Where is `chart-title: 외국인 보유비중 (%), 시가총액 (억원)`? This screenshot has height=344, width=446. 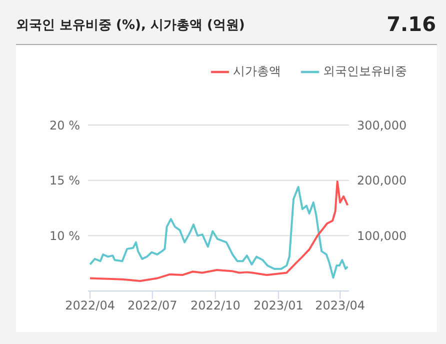 chart-title: 외국인 보유비중 (%), 시가총액 (억원) is located at coordinates (130, 25).